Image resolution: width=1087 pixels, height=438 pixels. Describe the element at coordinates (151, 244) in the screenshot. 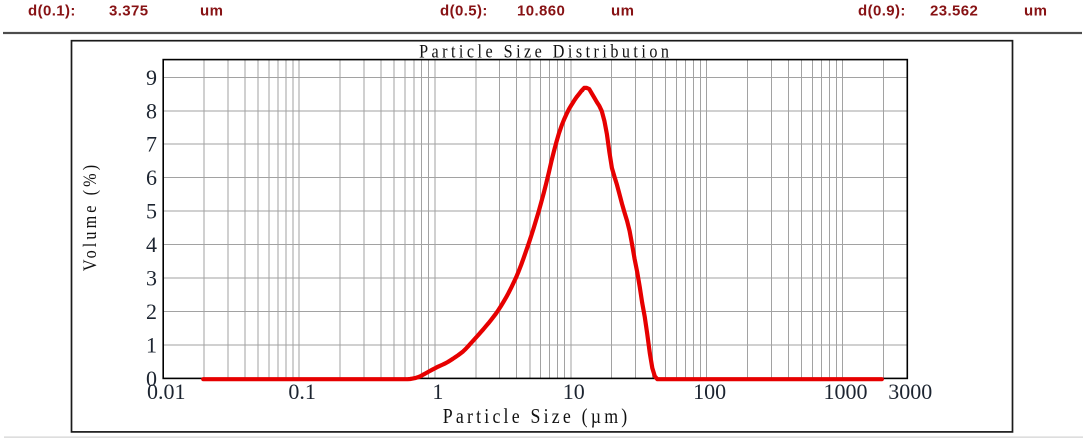

I see `svg-text: 4` at that location.